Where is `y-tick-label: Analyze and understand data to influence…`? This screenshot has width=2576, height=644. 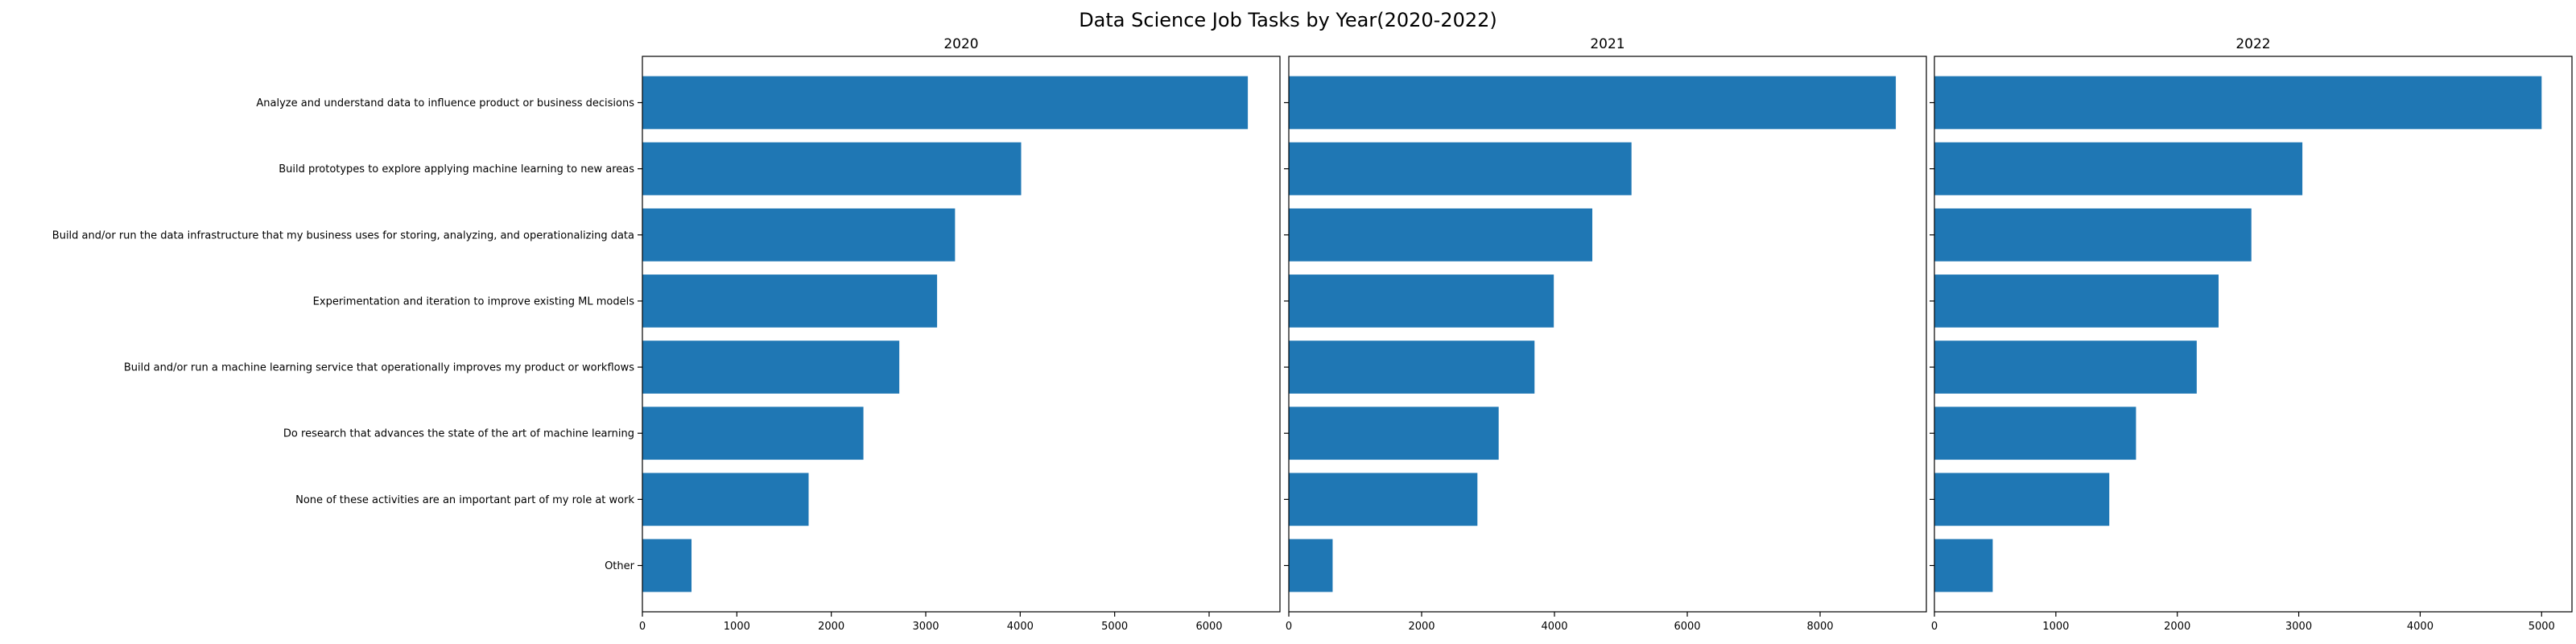
y-tick-label: Analyze and understand data to influence… is located at coordinates (445, 103).